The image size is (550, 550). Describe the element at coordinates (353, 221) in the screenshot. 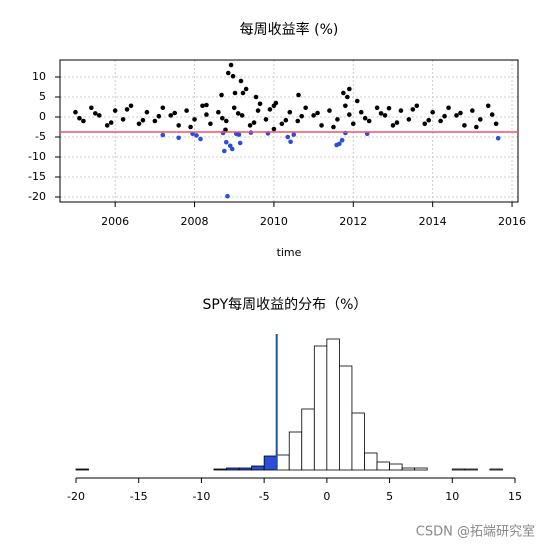

I see `x-tick-label: 2012` at that location.